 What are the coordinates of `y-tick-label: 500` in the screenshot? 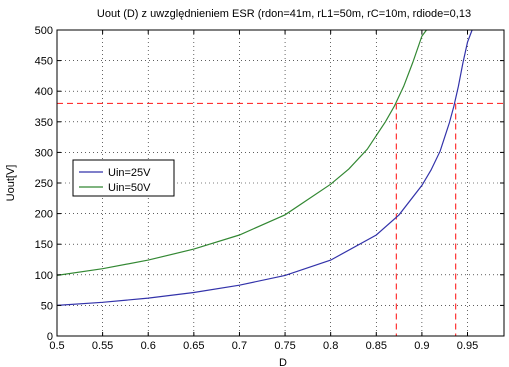 It's located at (44, 31).